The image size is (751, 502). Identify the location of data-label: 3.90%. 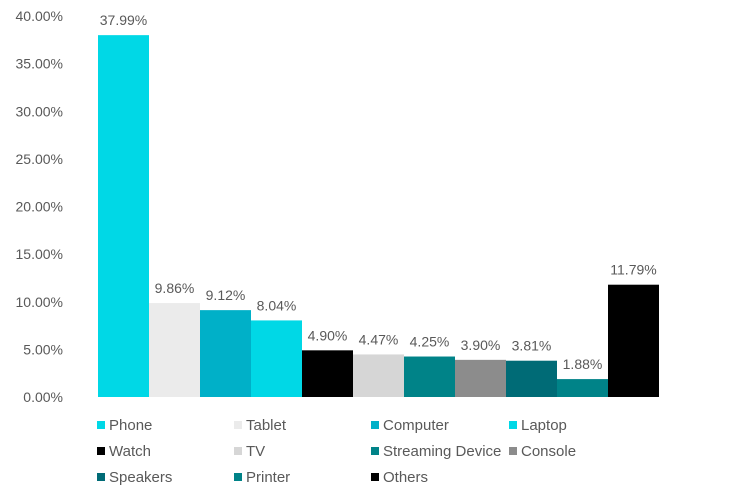
(481, 345).